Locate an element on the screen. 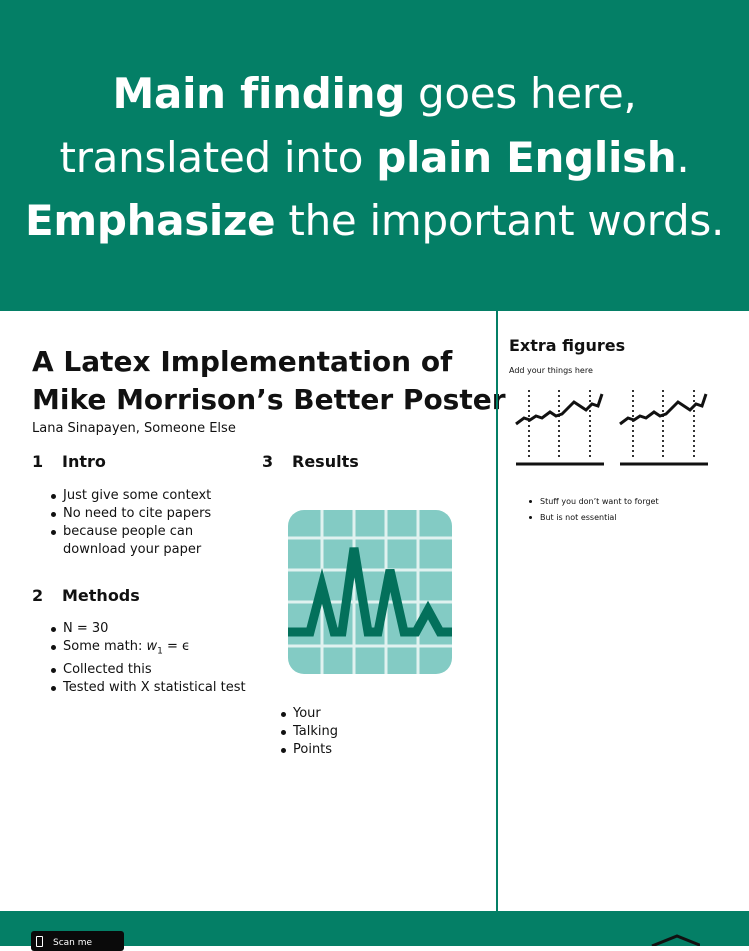 This screenshot has width=749, height=951. column-divider is located at coordinates (497, 611).